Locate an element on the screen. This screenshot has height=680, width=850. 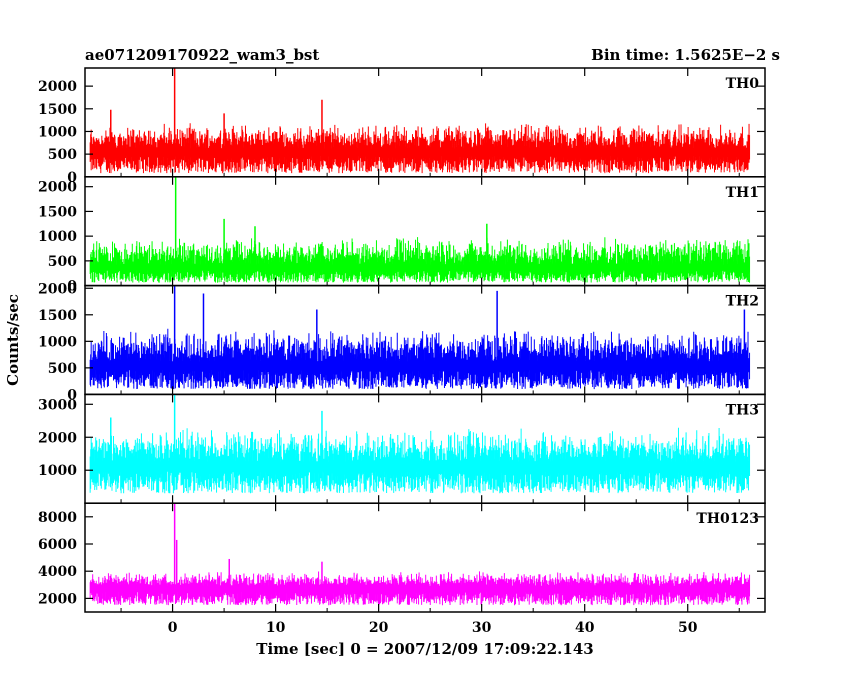
ytick-label-th1-2: 1000 is located at coordinates (57, 237).